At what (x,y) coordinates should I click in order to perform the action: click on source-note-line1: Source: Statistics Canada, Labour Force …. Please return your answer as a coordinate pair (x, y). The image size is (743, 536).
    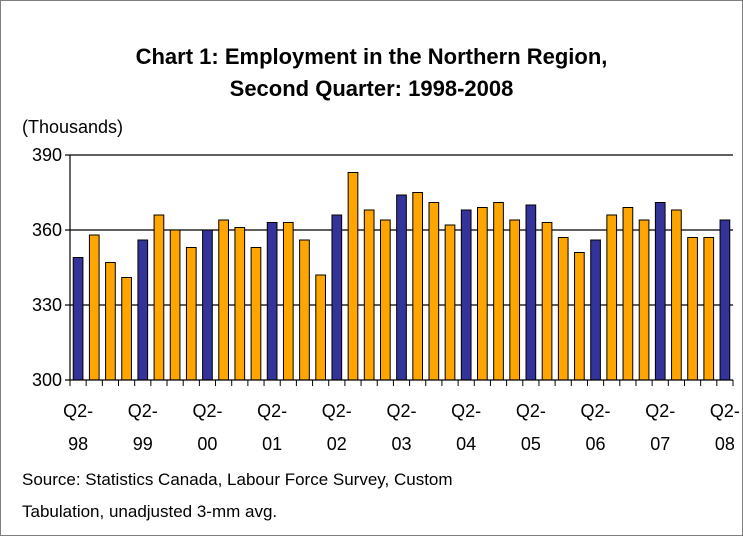
    Looking at the image, I should click on (237, 479).